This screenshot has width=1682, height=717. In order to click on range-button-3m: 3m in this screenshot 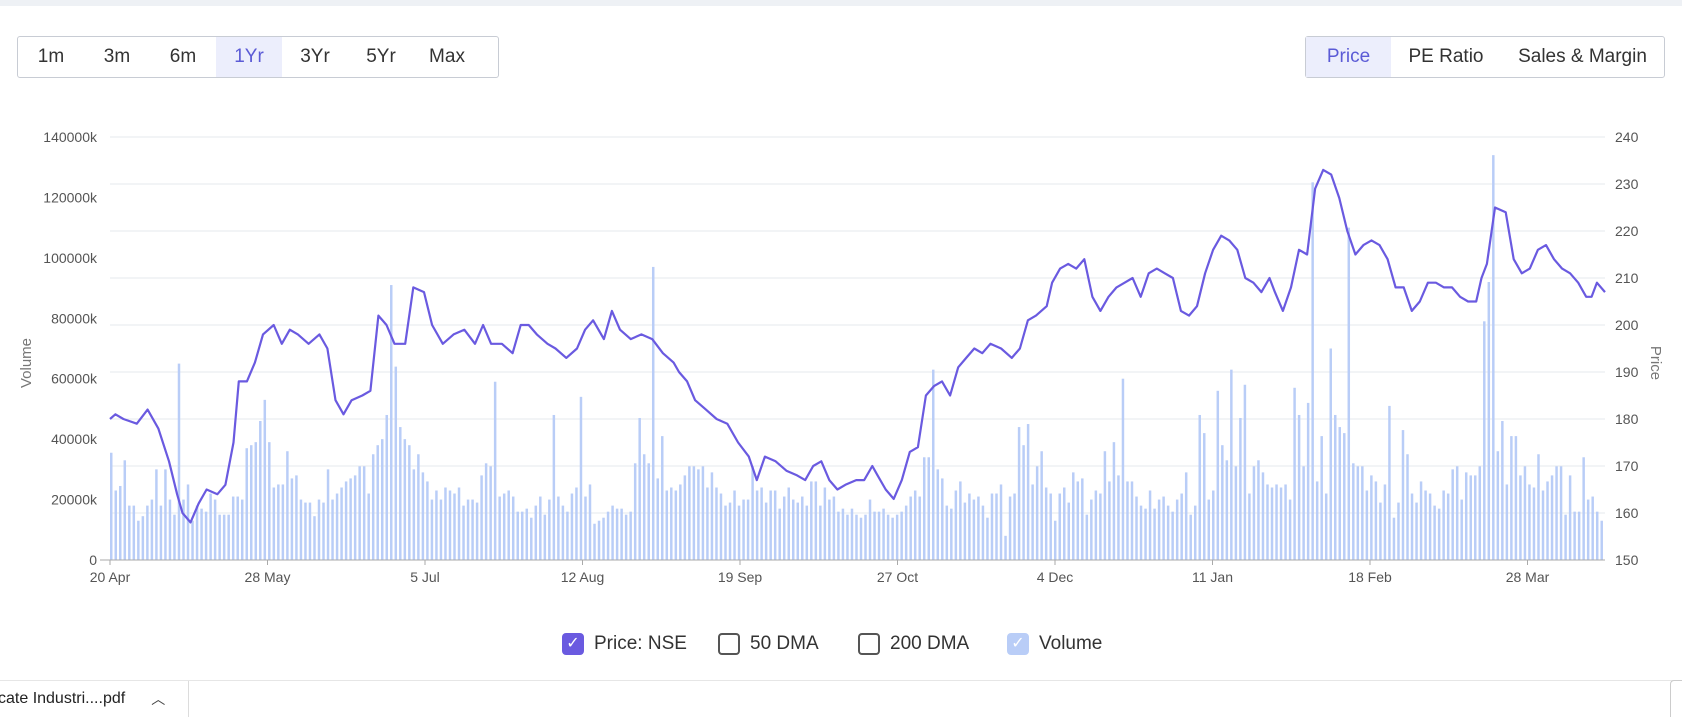, I will do `click(117, 56)`.